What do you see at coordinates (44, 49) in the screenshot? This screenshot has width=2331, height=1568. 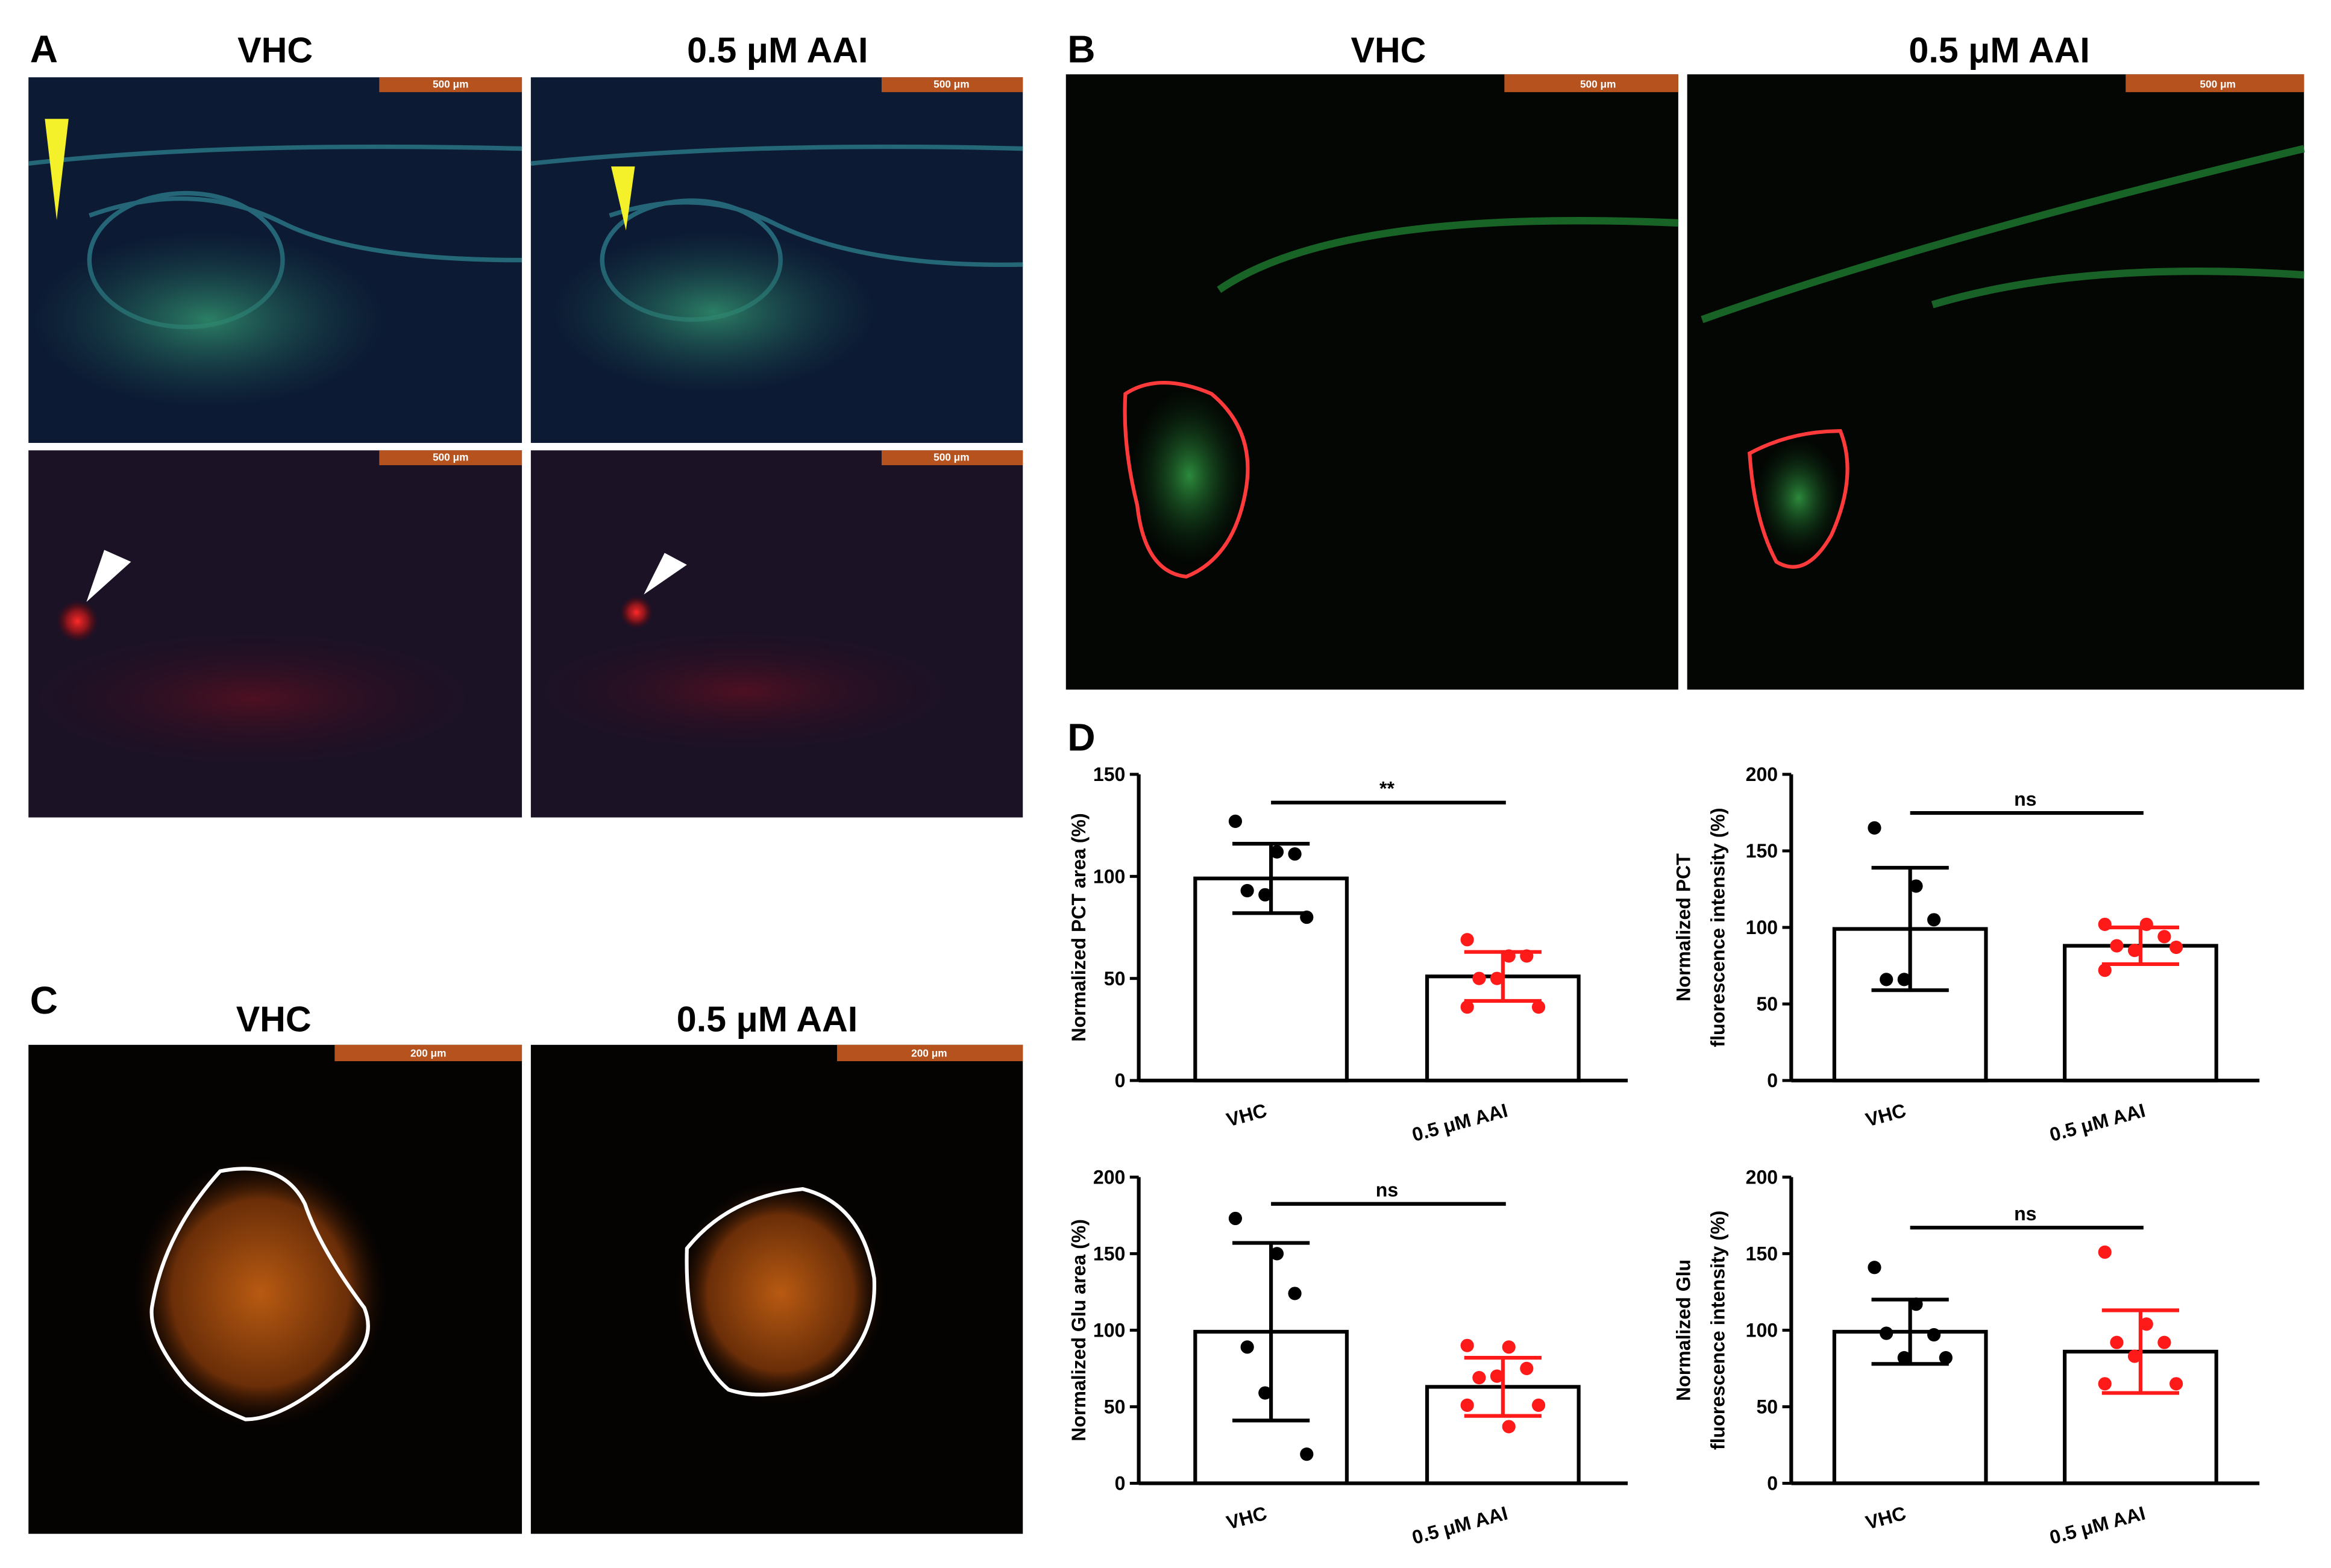 I see `panel-label: A` at bounding box center [44, 49].